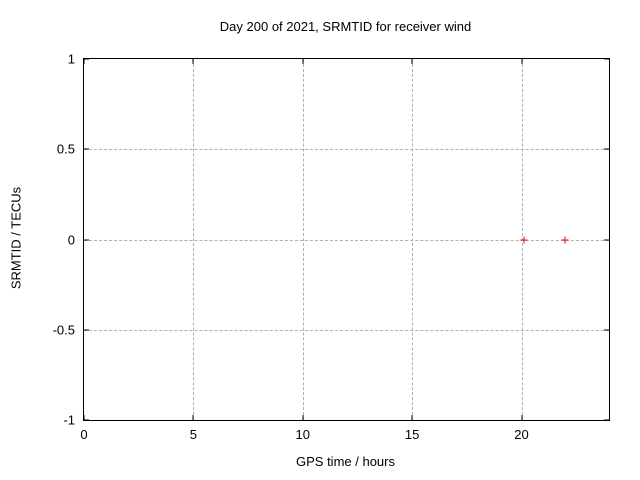  What do you see at coordinates (69, 420) in the screenshot?
I see `y-tick-label: -1` at bounding box center [69, 420].